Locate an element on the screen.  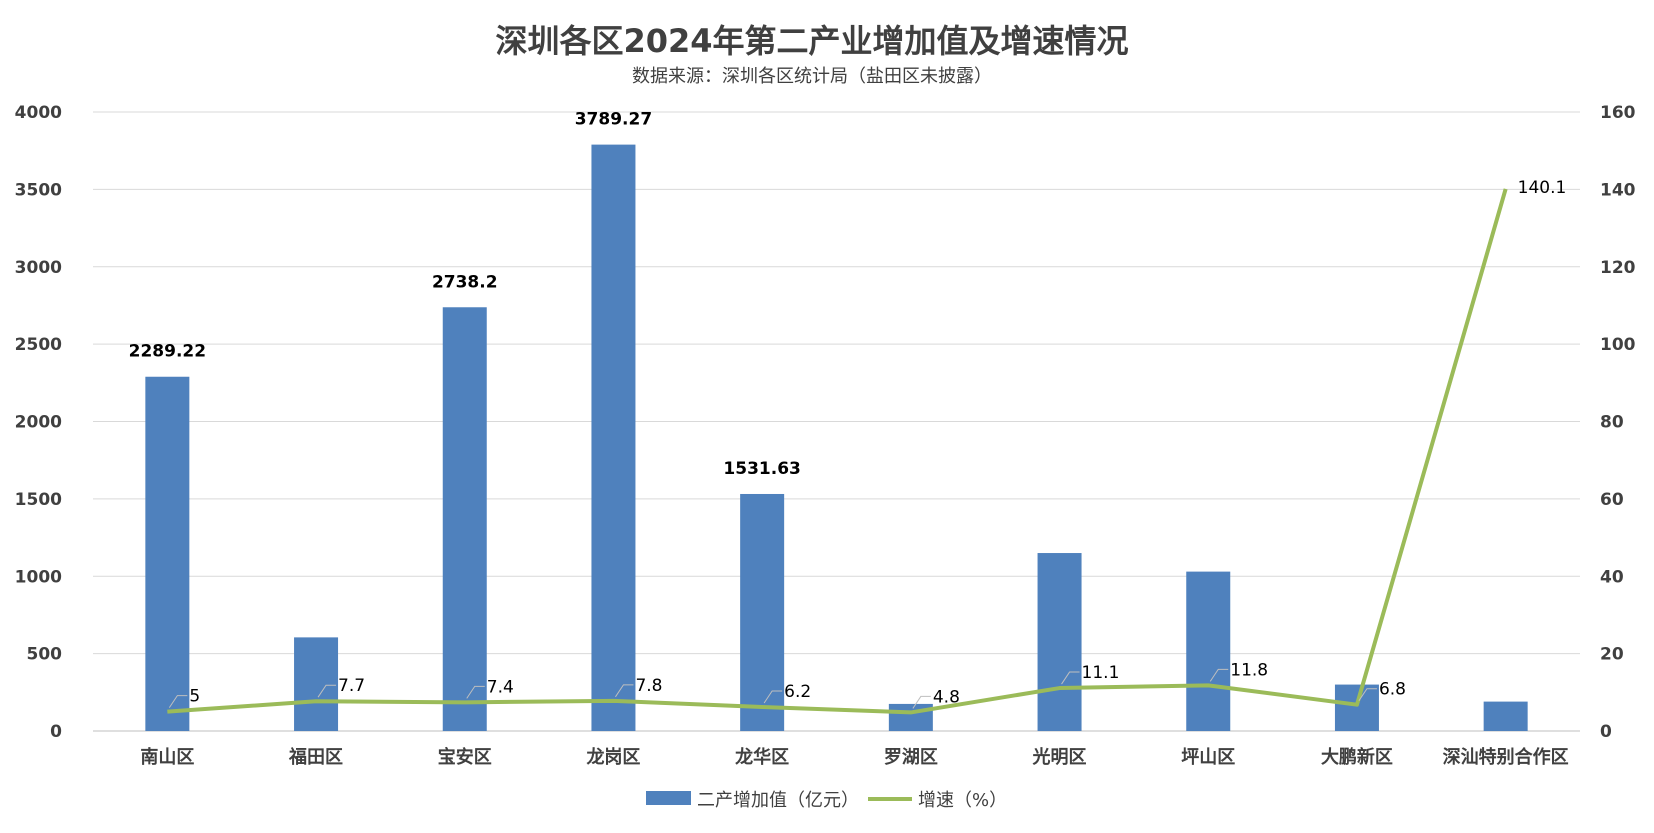
bar-data-label: 1531.63 is located at coordinates (761, 469).